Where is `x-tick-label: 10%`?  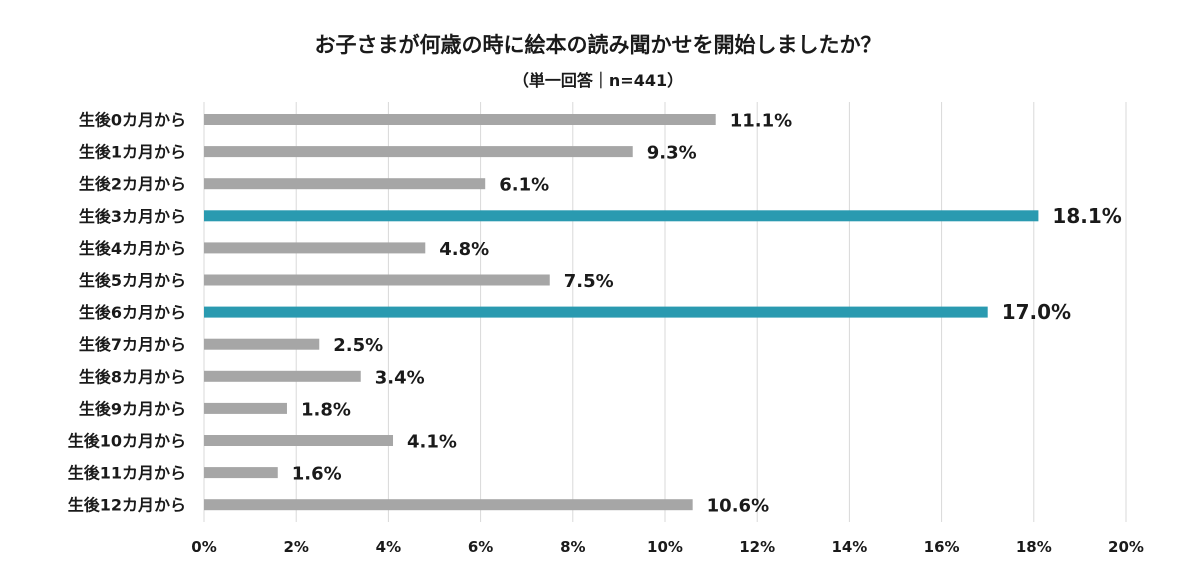
x-tick-label: 10% is located at coordinates (665, 547).